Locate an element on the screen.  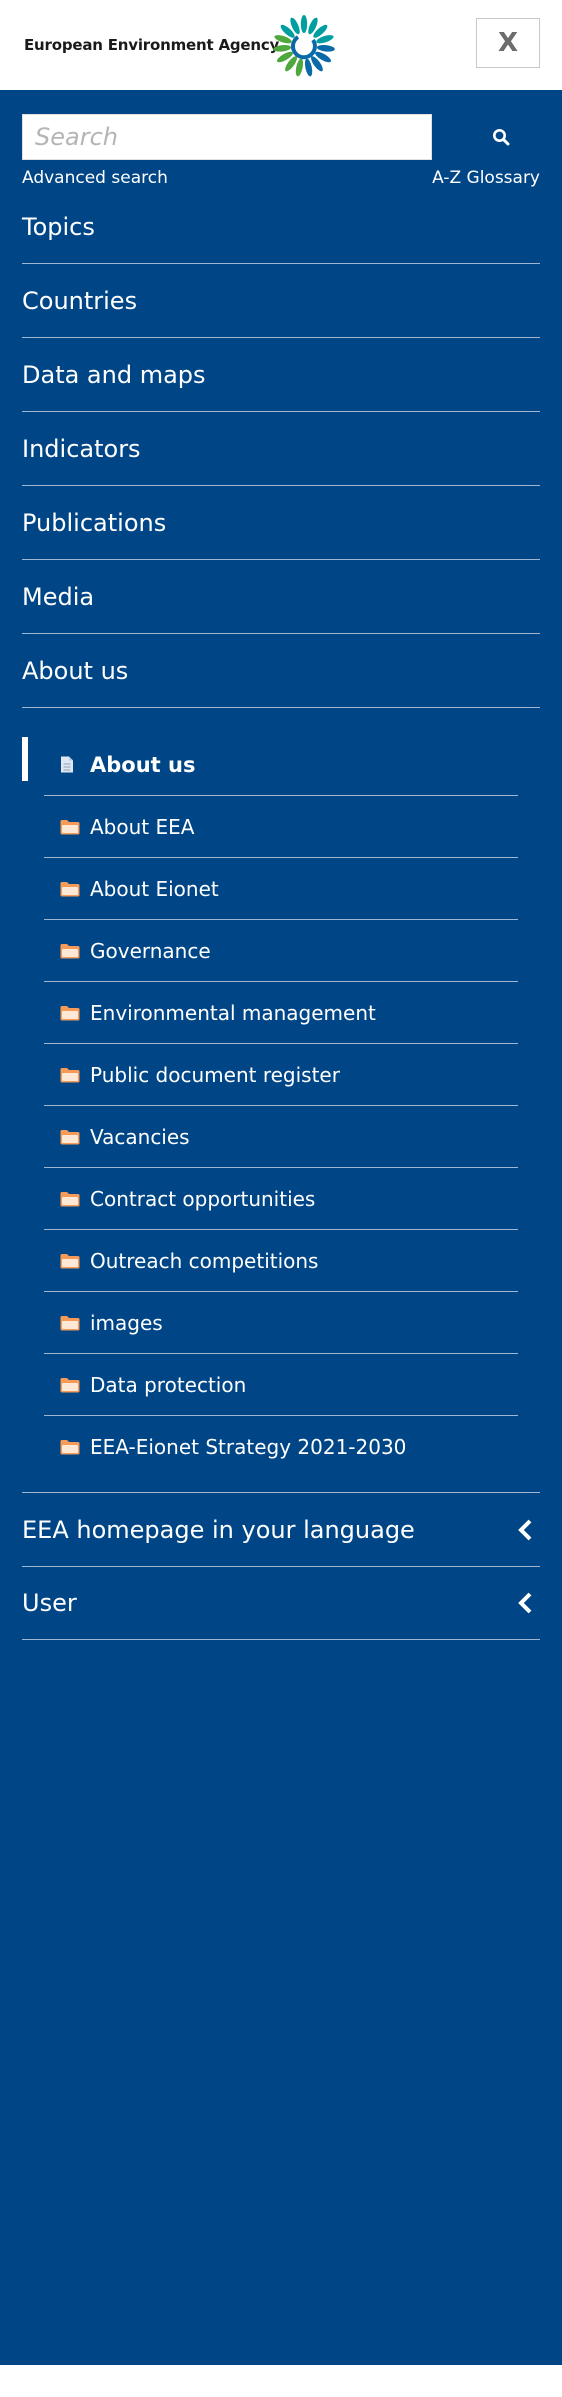
subnav-item-environmental-management: Environmental management is located at coordinates (281, 1013).